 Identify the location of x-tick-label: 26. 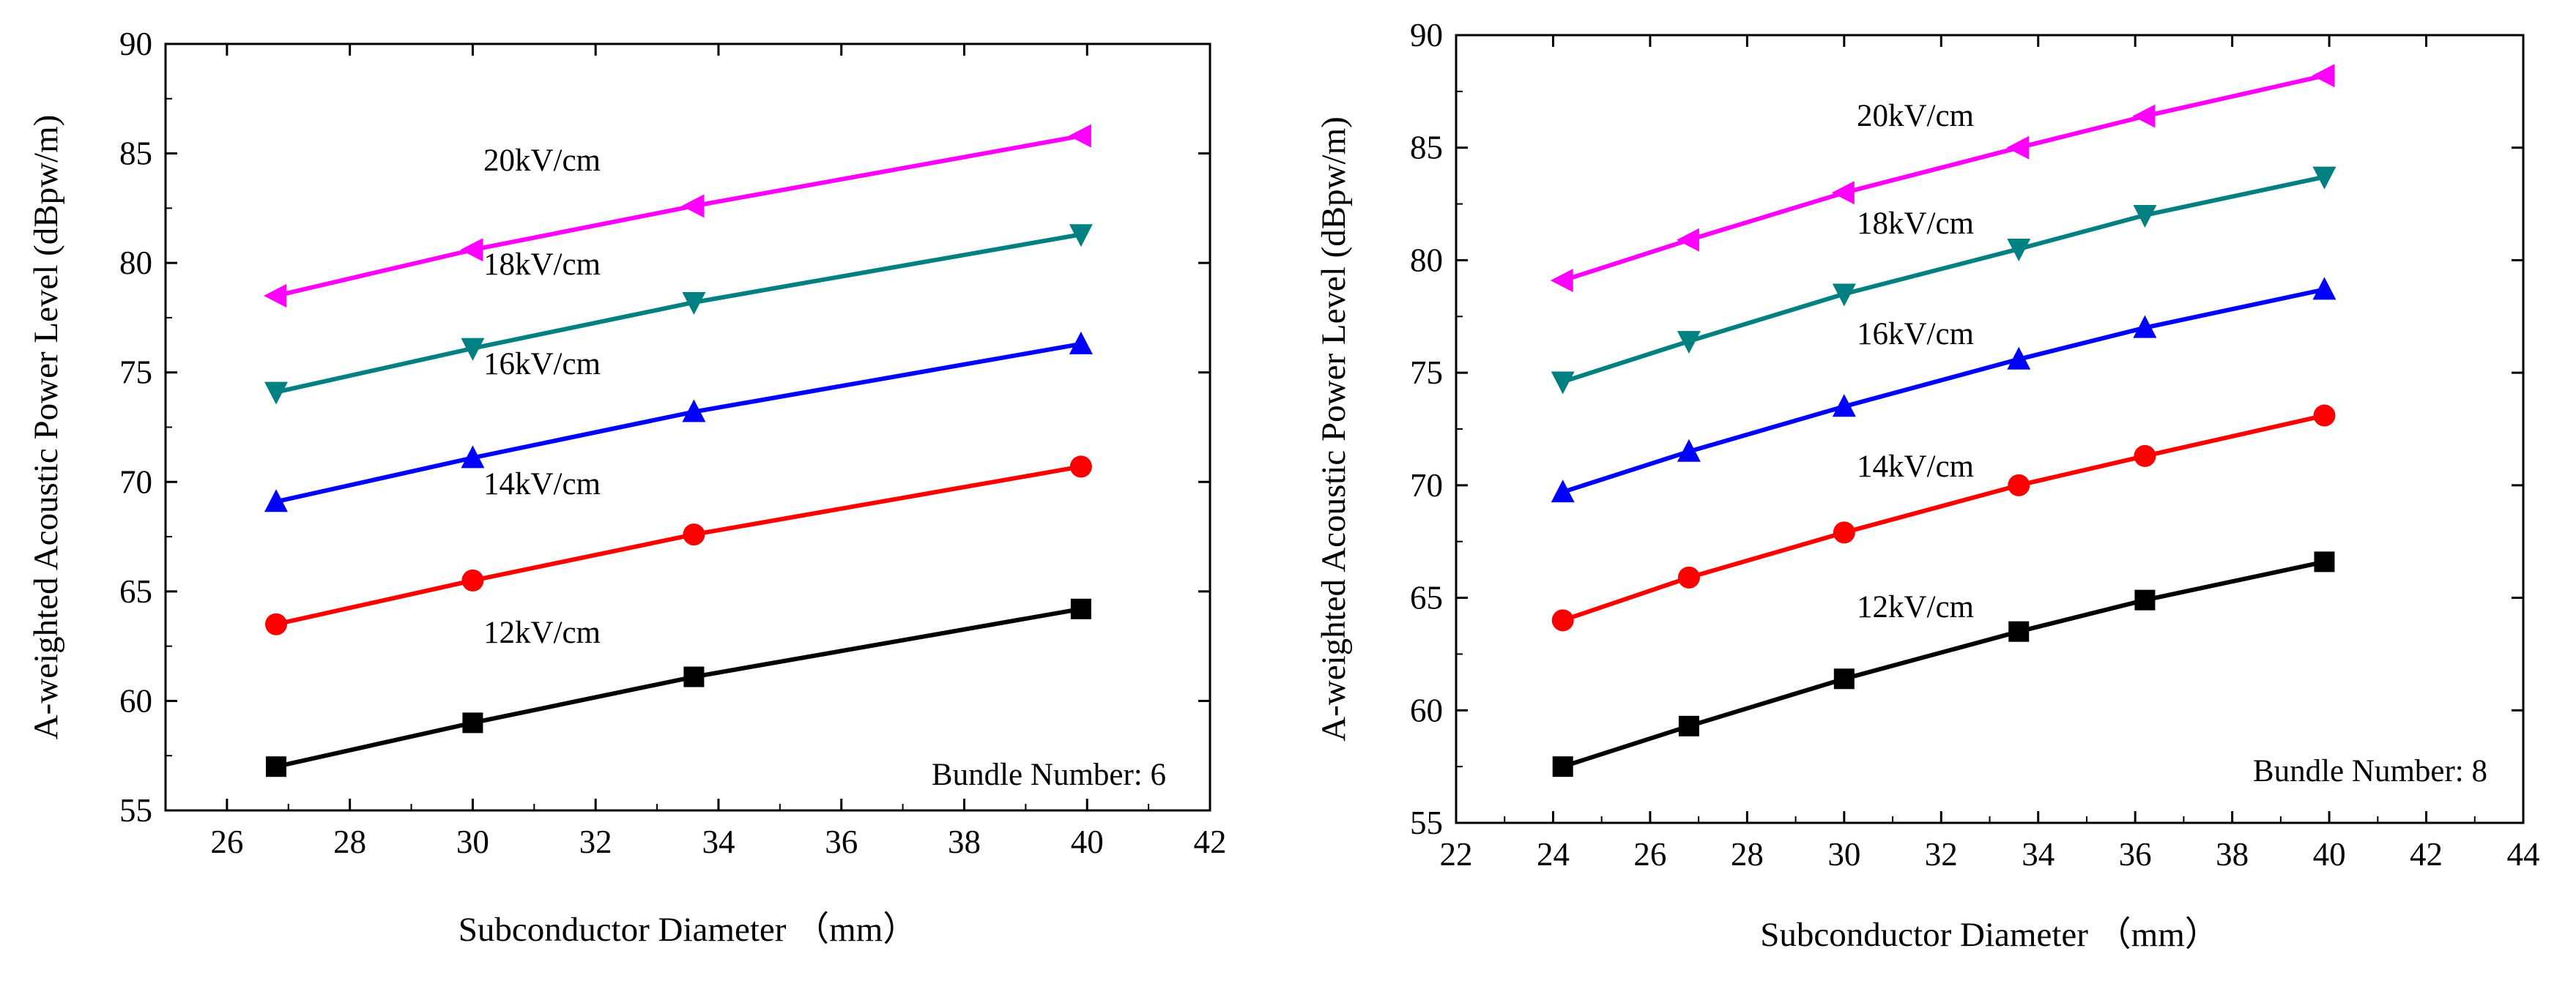
(226, 842).